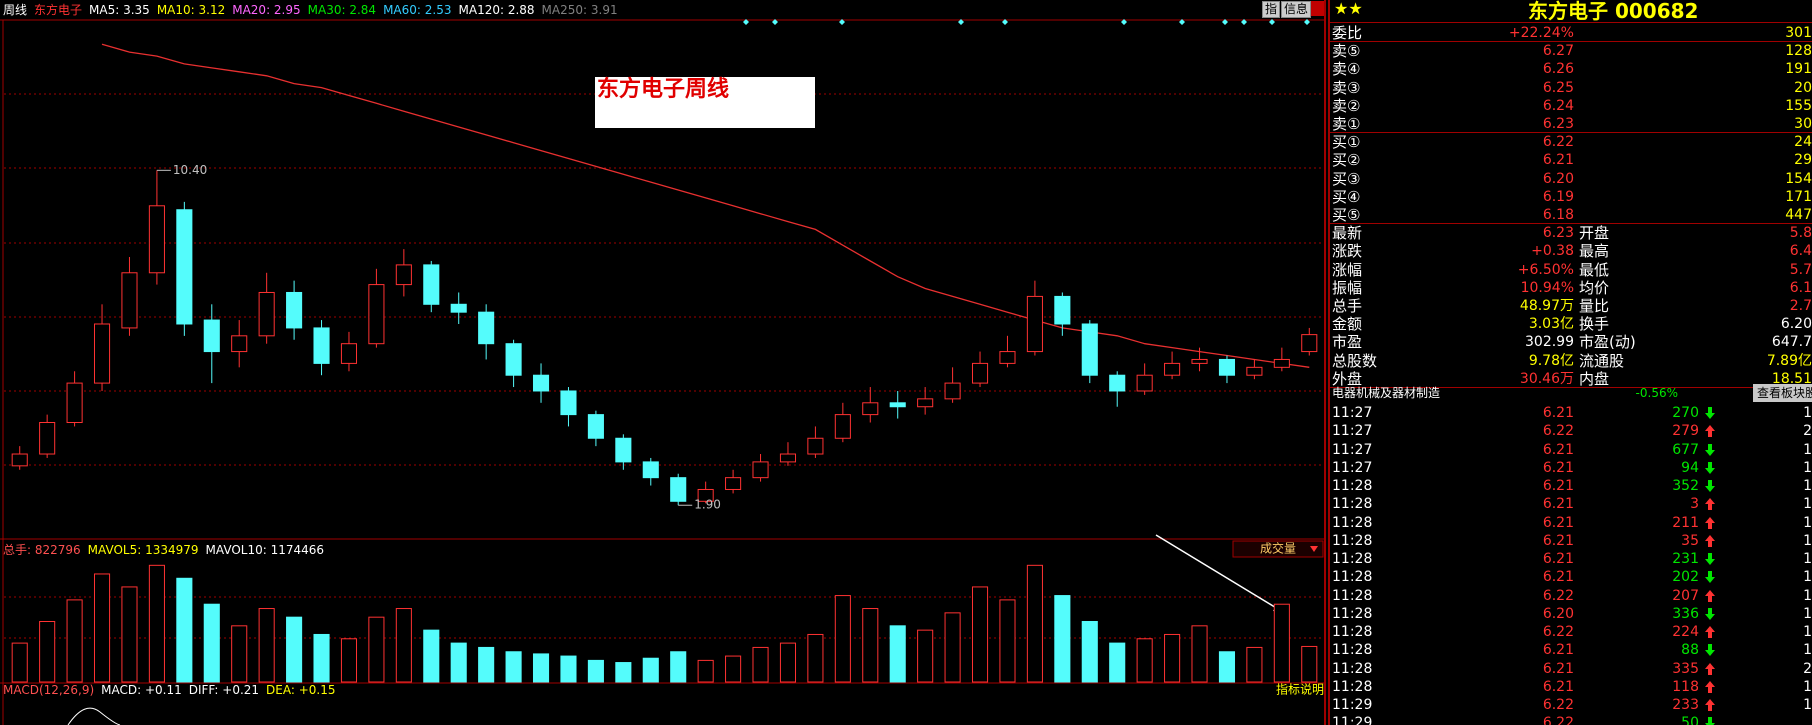 The image size is (1812, 725). I want to click on macd-label: MACD(12,26,9), so click(49, 690).